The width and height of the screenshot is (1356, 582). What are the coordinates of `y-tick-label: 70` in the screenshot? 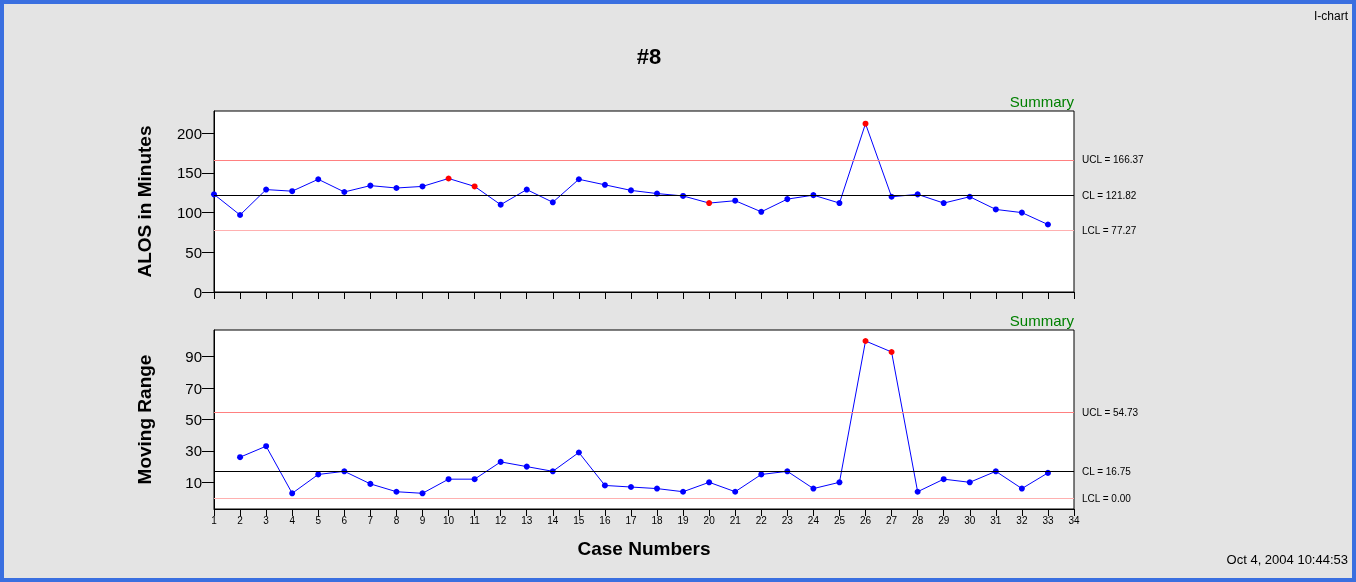 It's located at (193, 388).